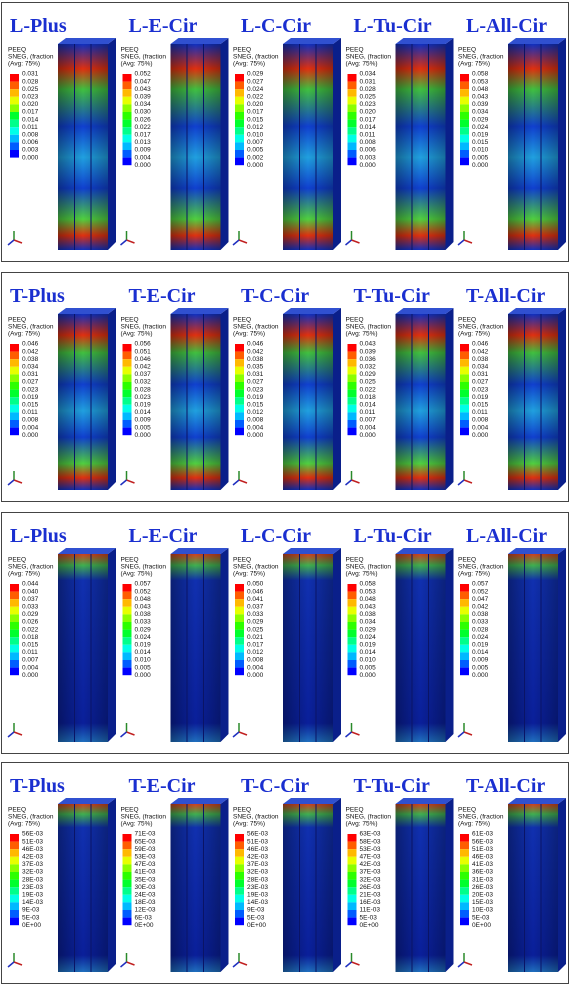  I want to click on legend-value: 0E+00, so click(31, 925).